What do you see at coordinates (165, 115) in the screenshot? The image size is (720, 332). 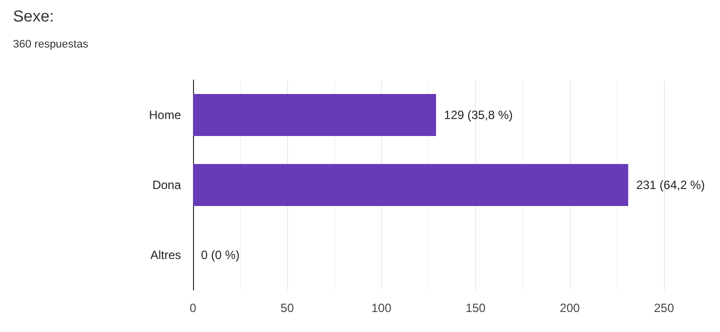 I see `y-tick-label: Home` at bounding box center [165, 115].